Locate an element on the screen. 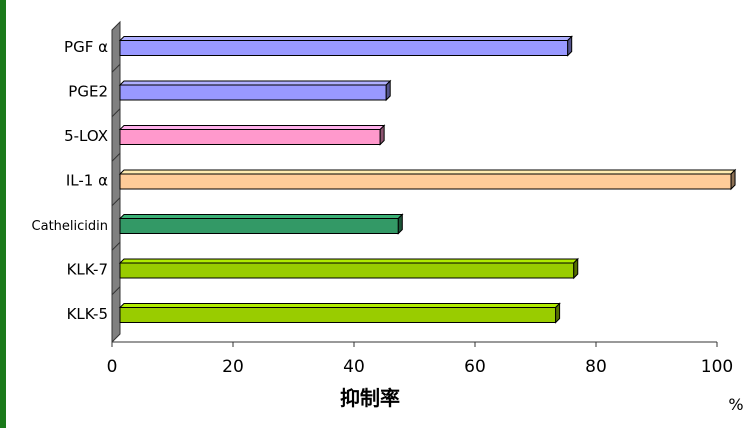 The height and width of the screenshot is (428, 747). x-tick-label: 20 is located at coordinates (233, 367).